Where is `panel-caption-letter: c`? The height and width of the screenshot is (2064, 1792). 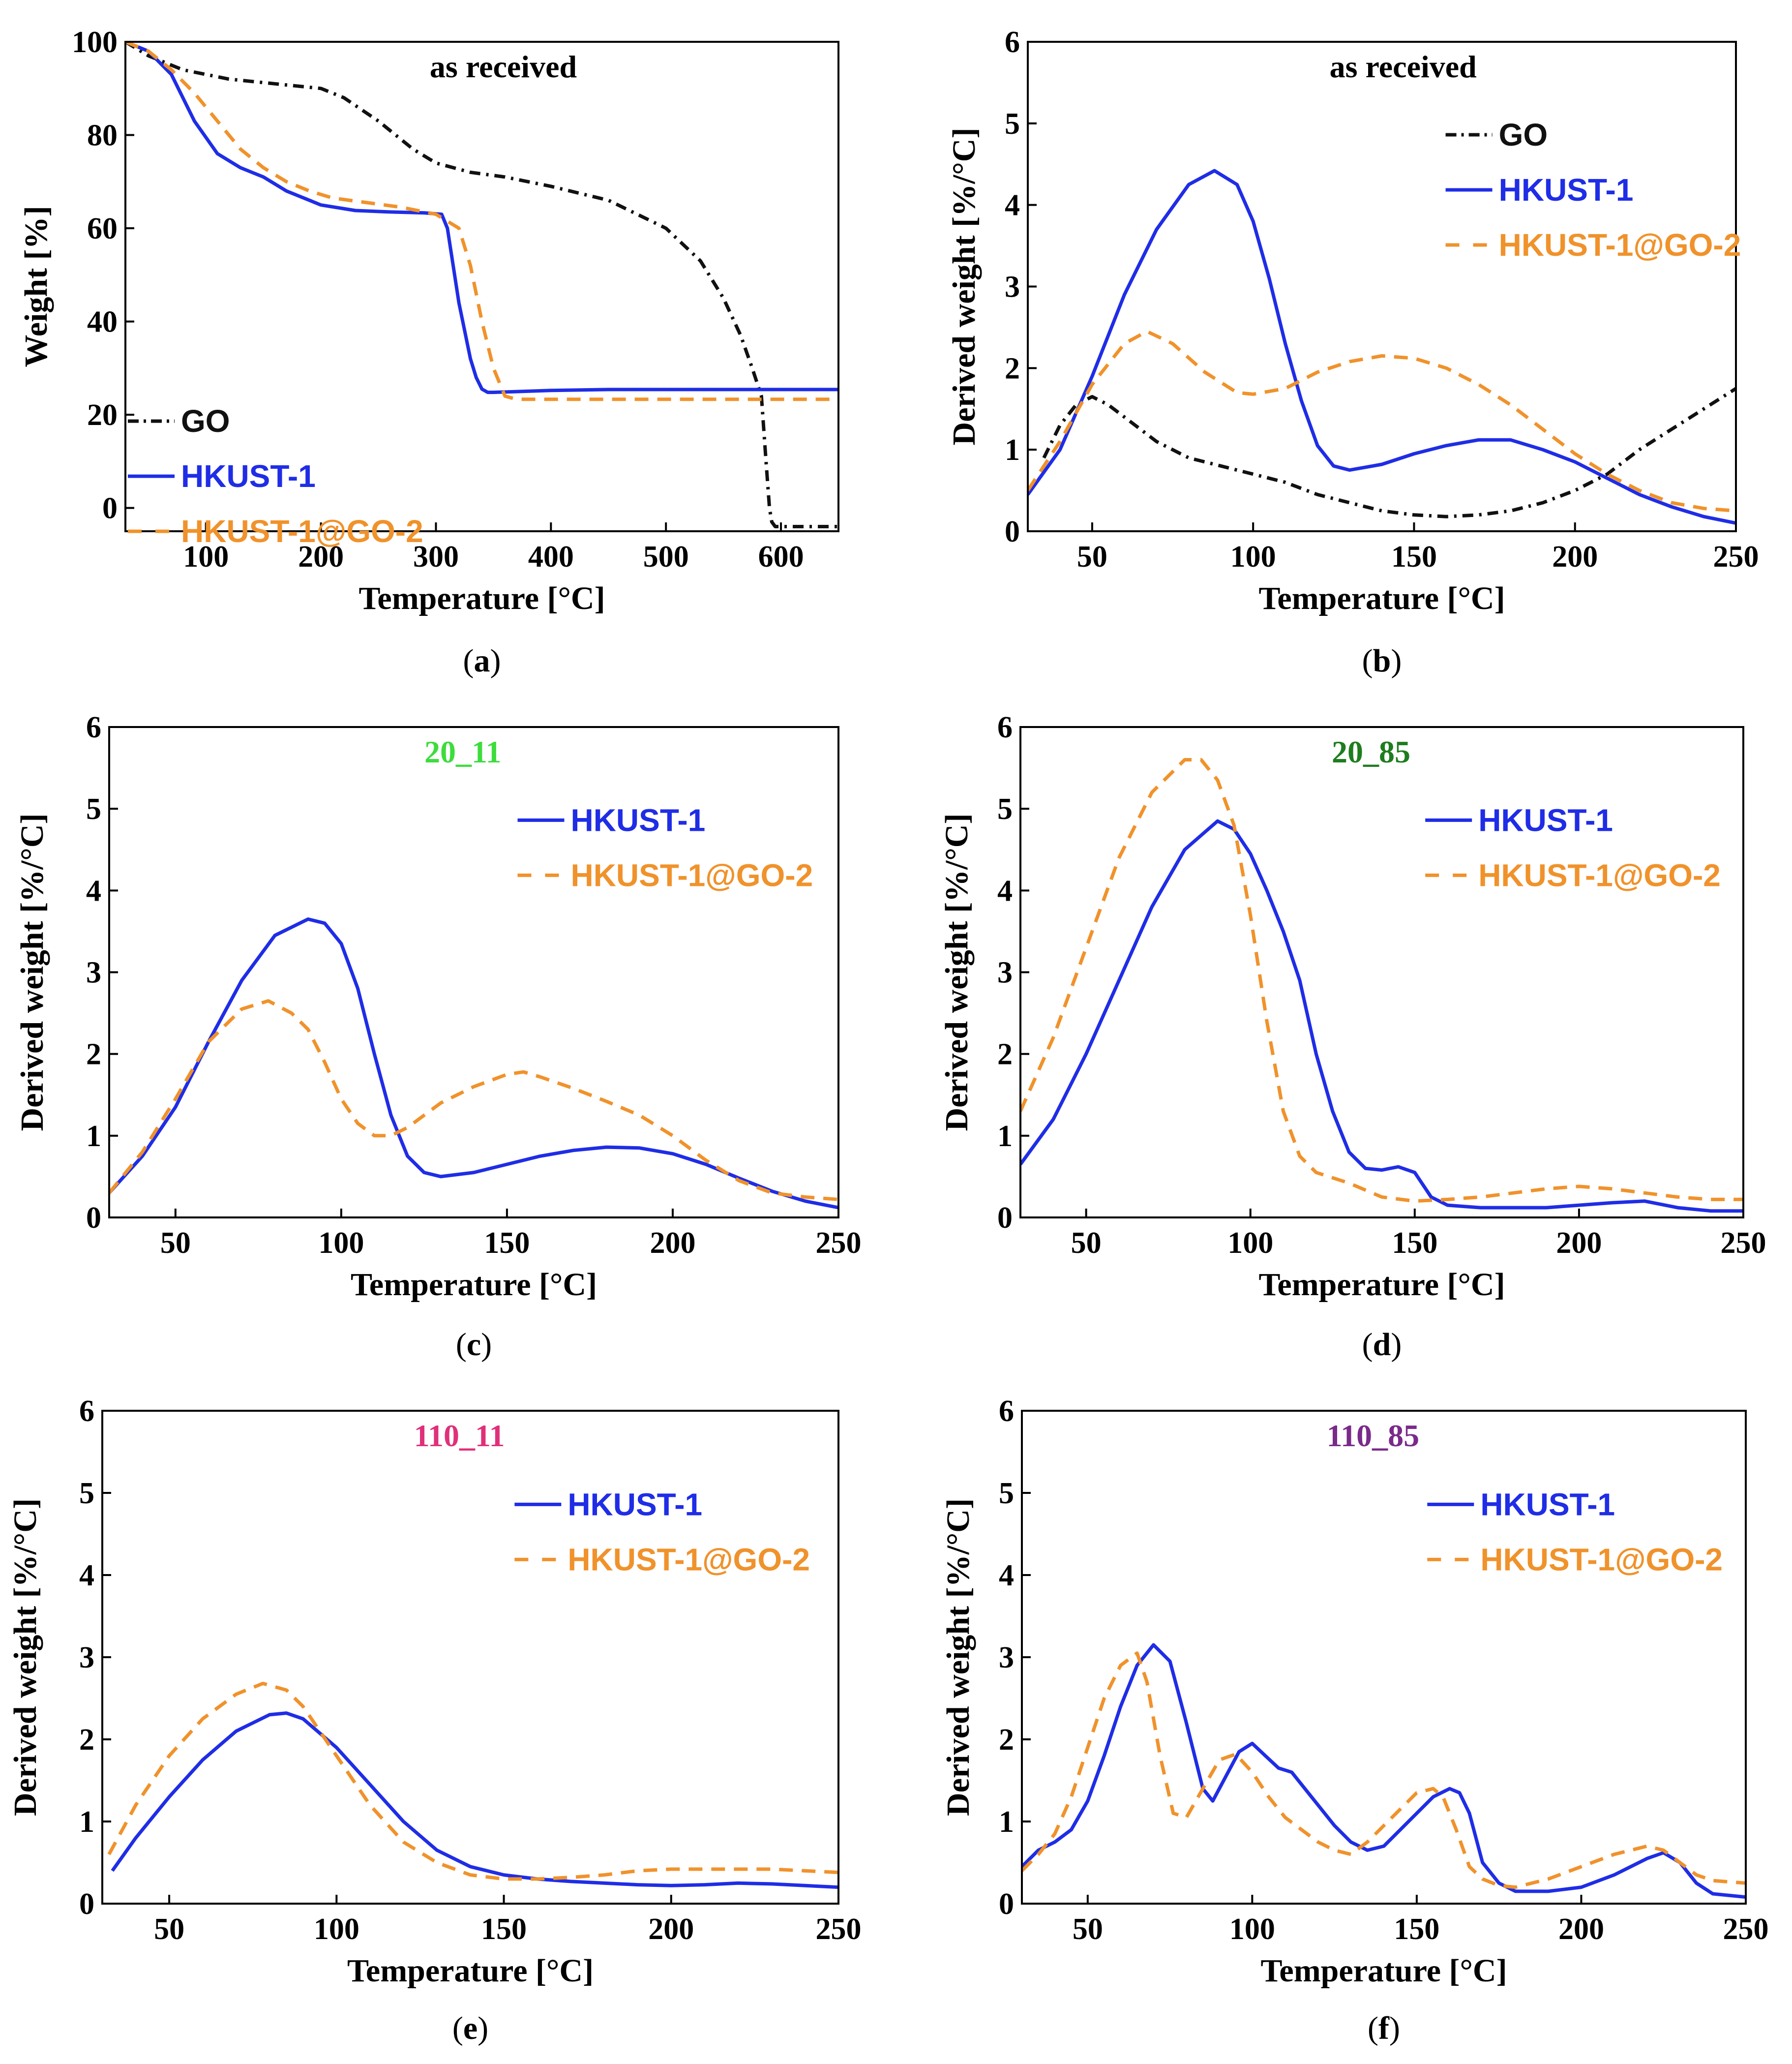
panel-caption-letter: c is located at coordinates (474, 1345).